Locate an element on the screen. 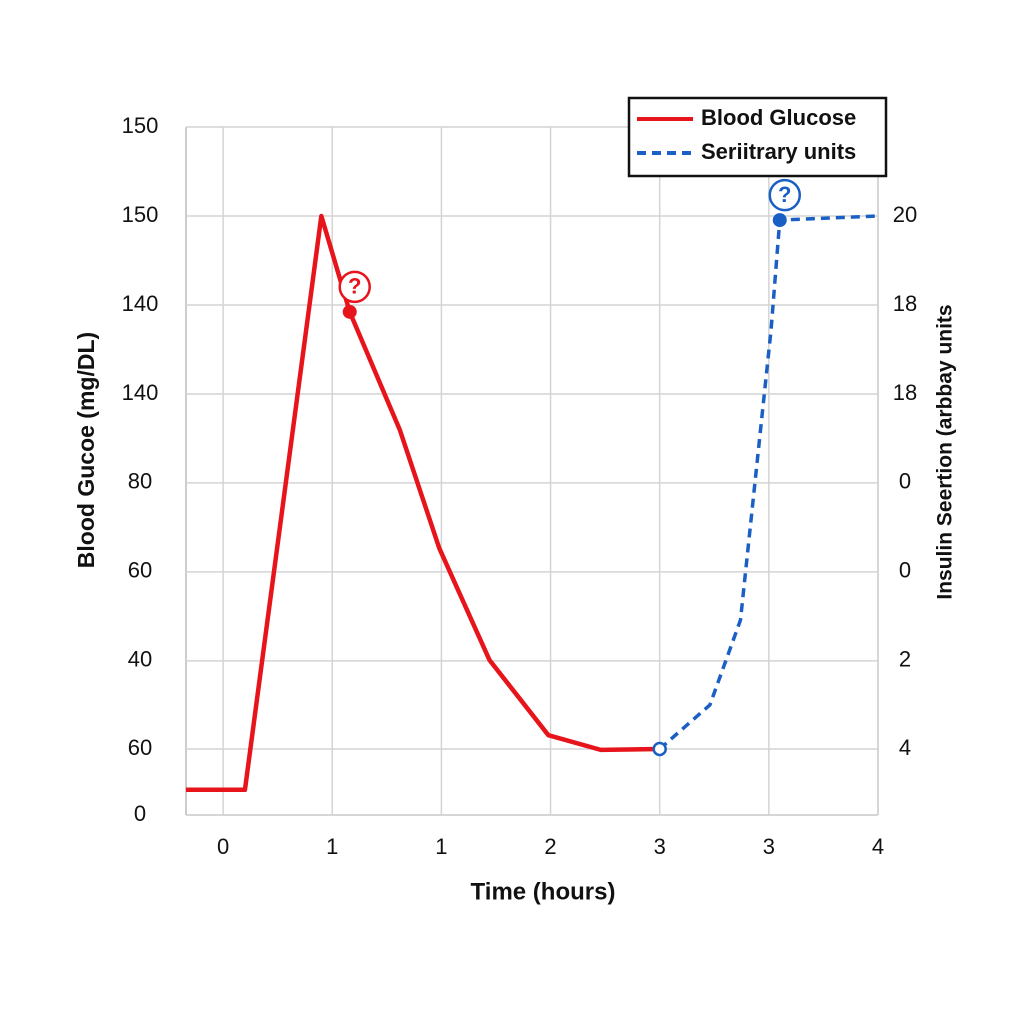  x-tick-label: 2 is located at coordinates (550, 846).